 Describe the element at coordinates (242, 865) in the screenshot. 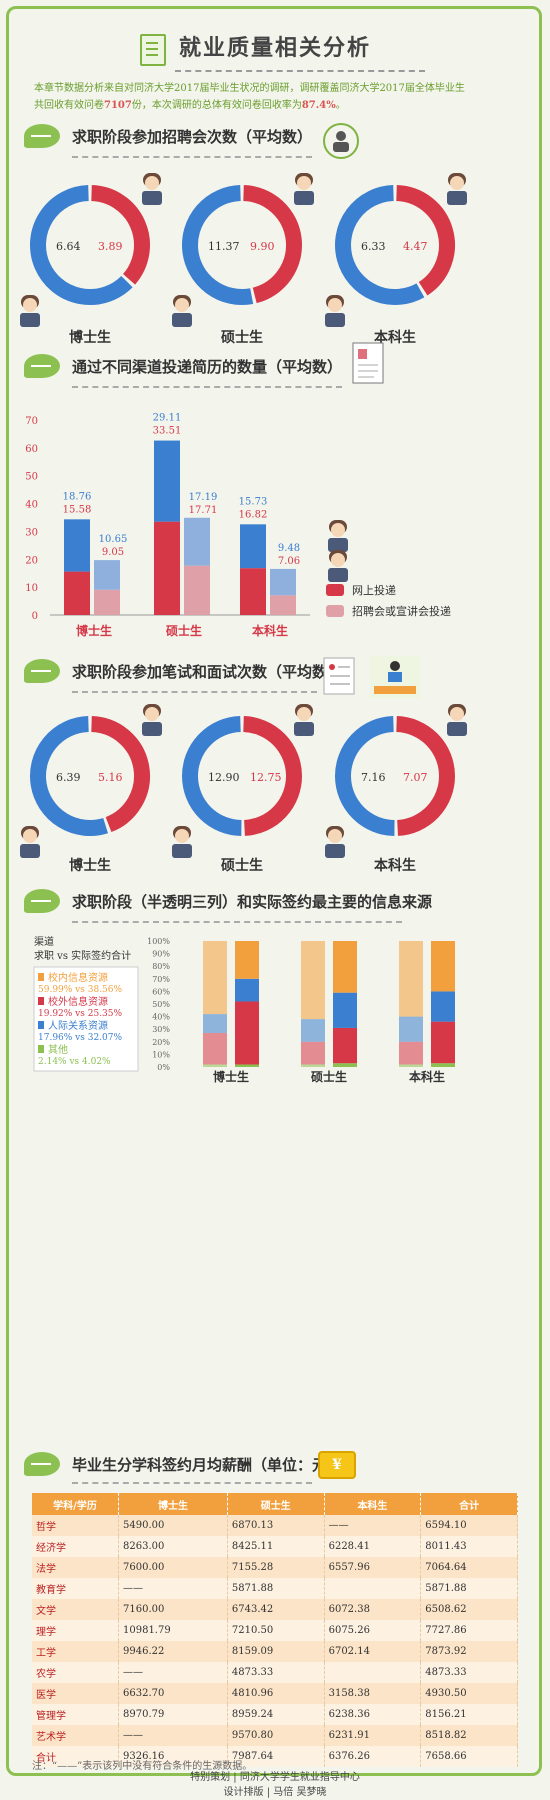

I see `group-label: 硕士生` at that location.